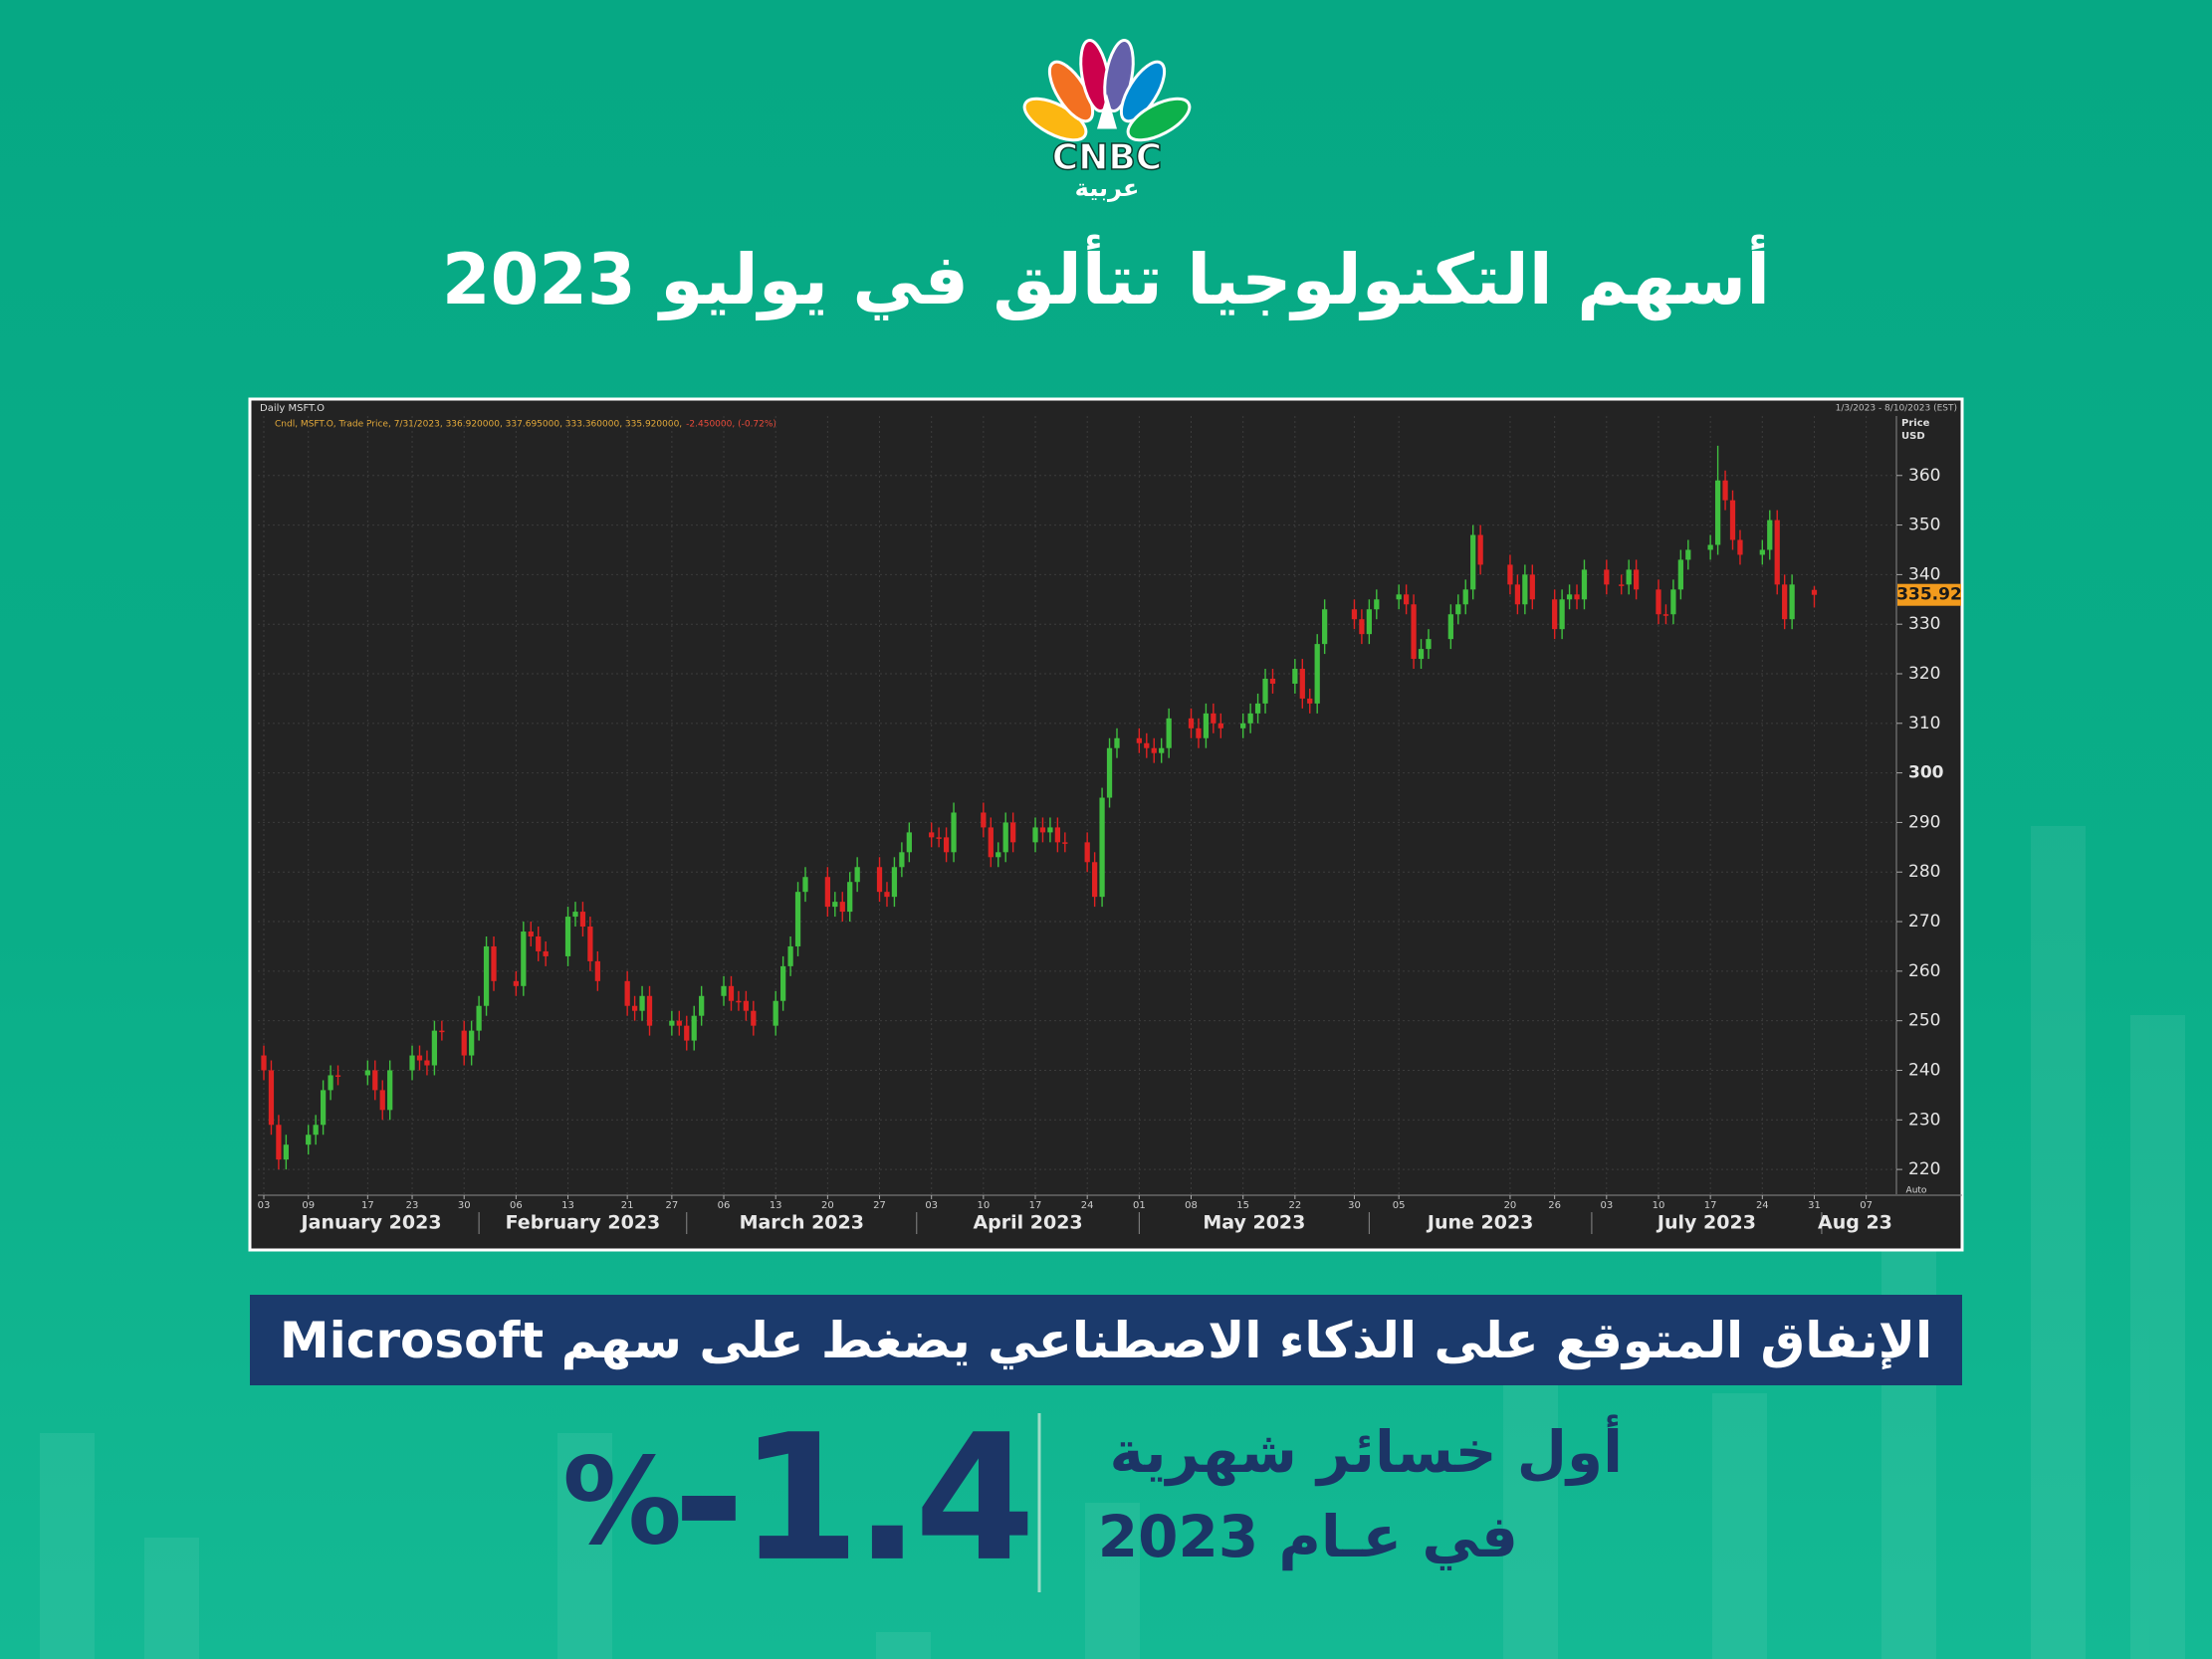 The width and height of the screenshot is (2212, 1659). Describe the element at coordinates (464, 1205) in the screenshot. I see `x-tick-label: 30` at that location.